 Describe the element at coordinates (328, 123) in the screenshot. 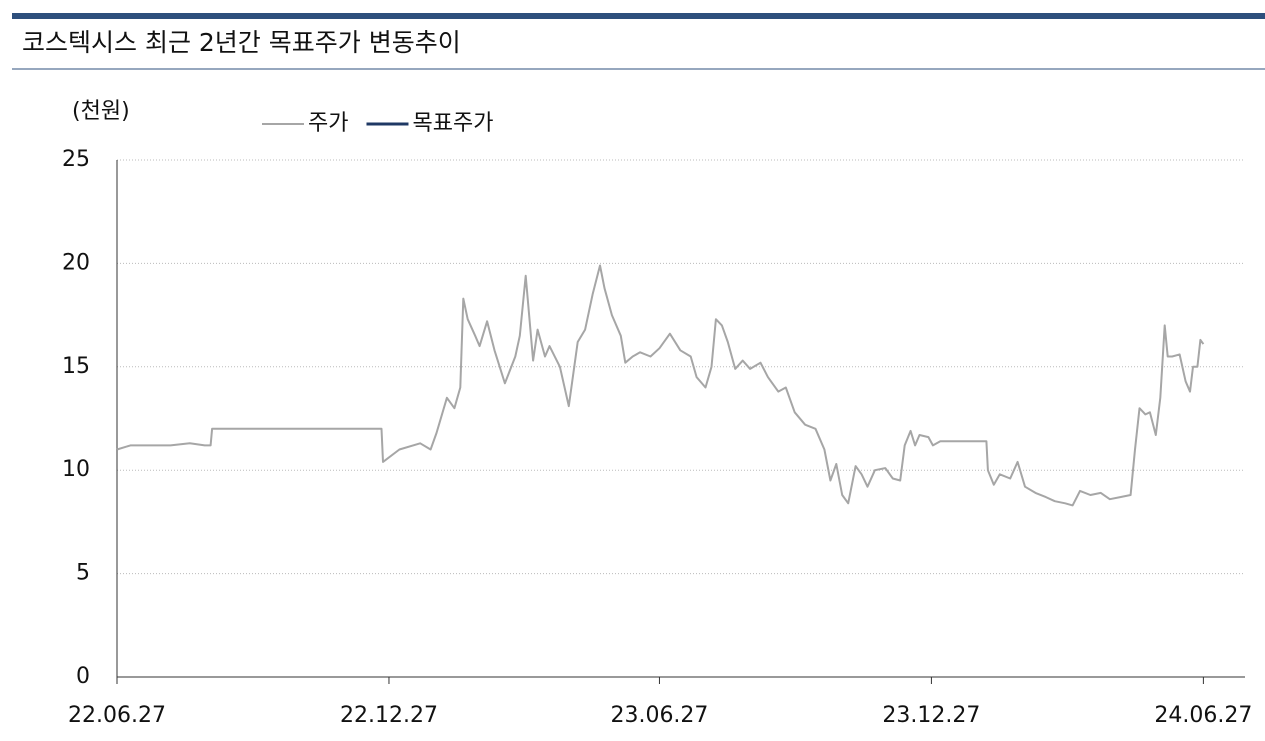

I see `legend-label: 주가` at that location.